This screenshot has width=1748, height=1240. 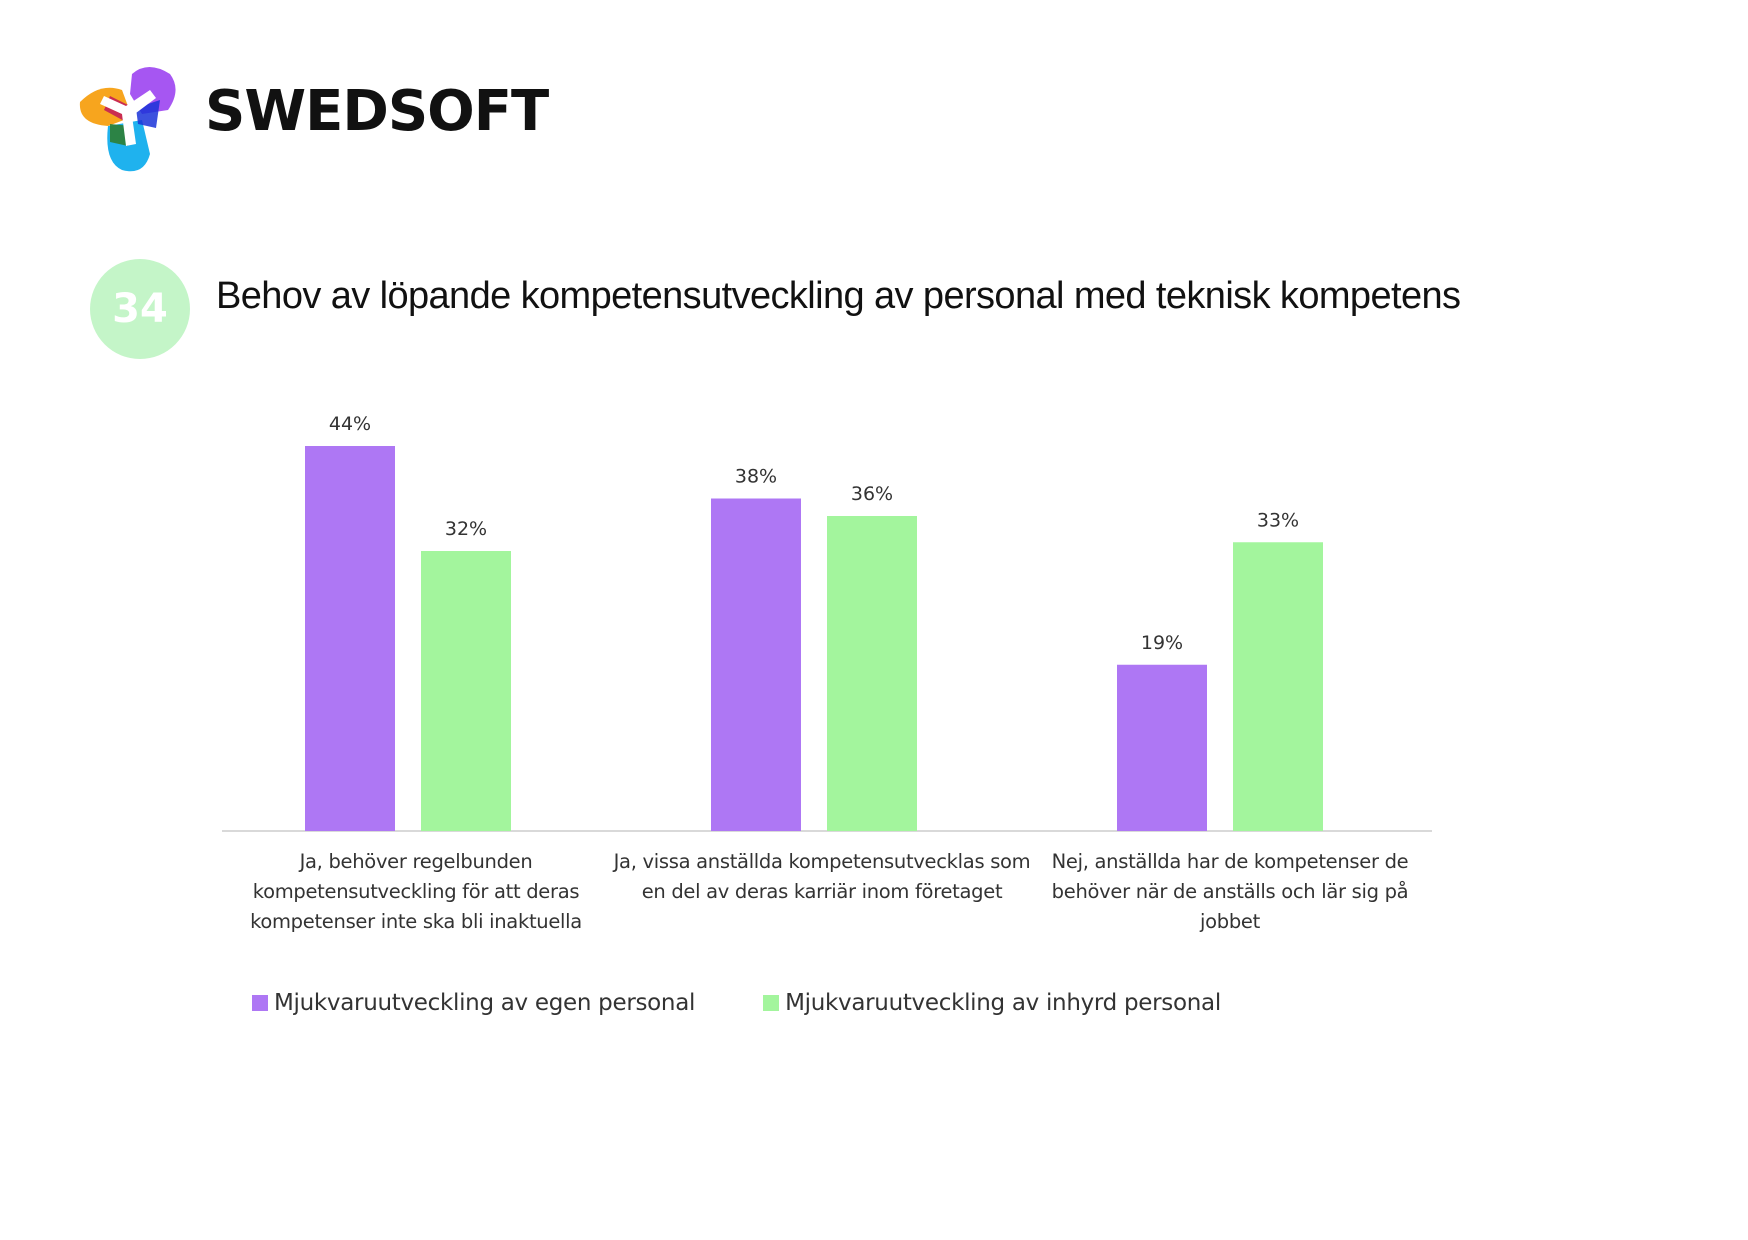 What do you see at coordinates (350, 424) in the screenshot?
I see `data-label-series-1-category-1: 44%` at bounding box center [350, 424].